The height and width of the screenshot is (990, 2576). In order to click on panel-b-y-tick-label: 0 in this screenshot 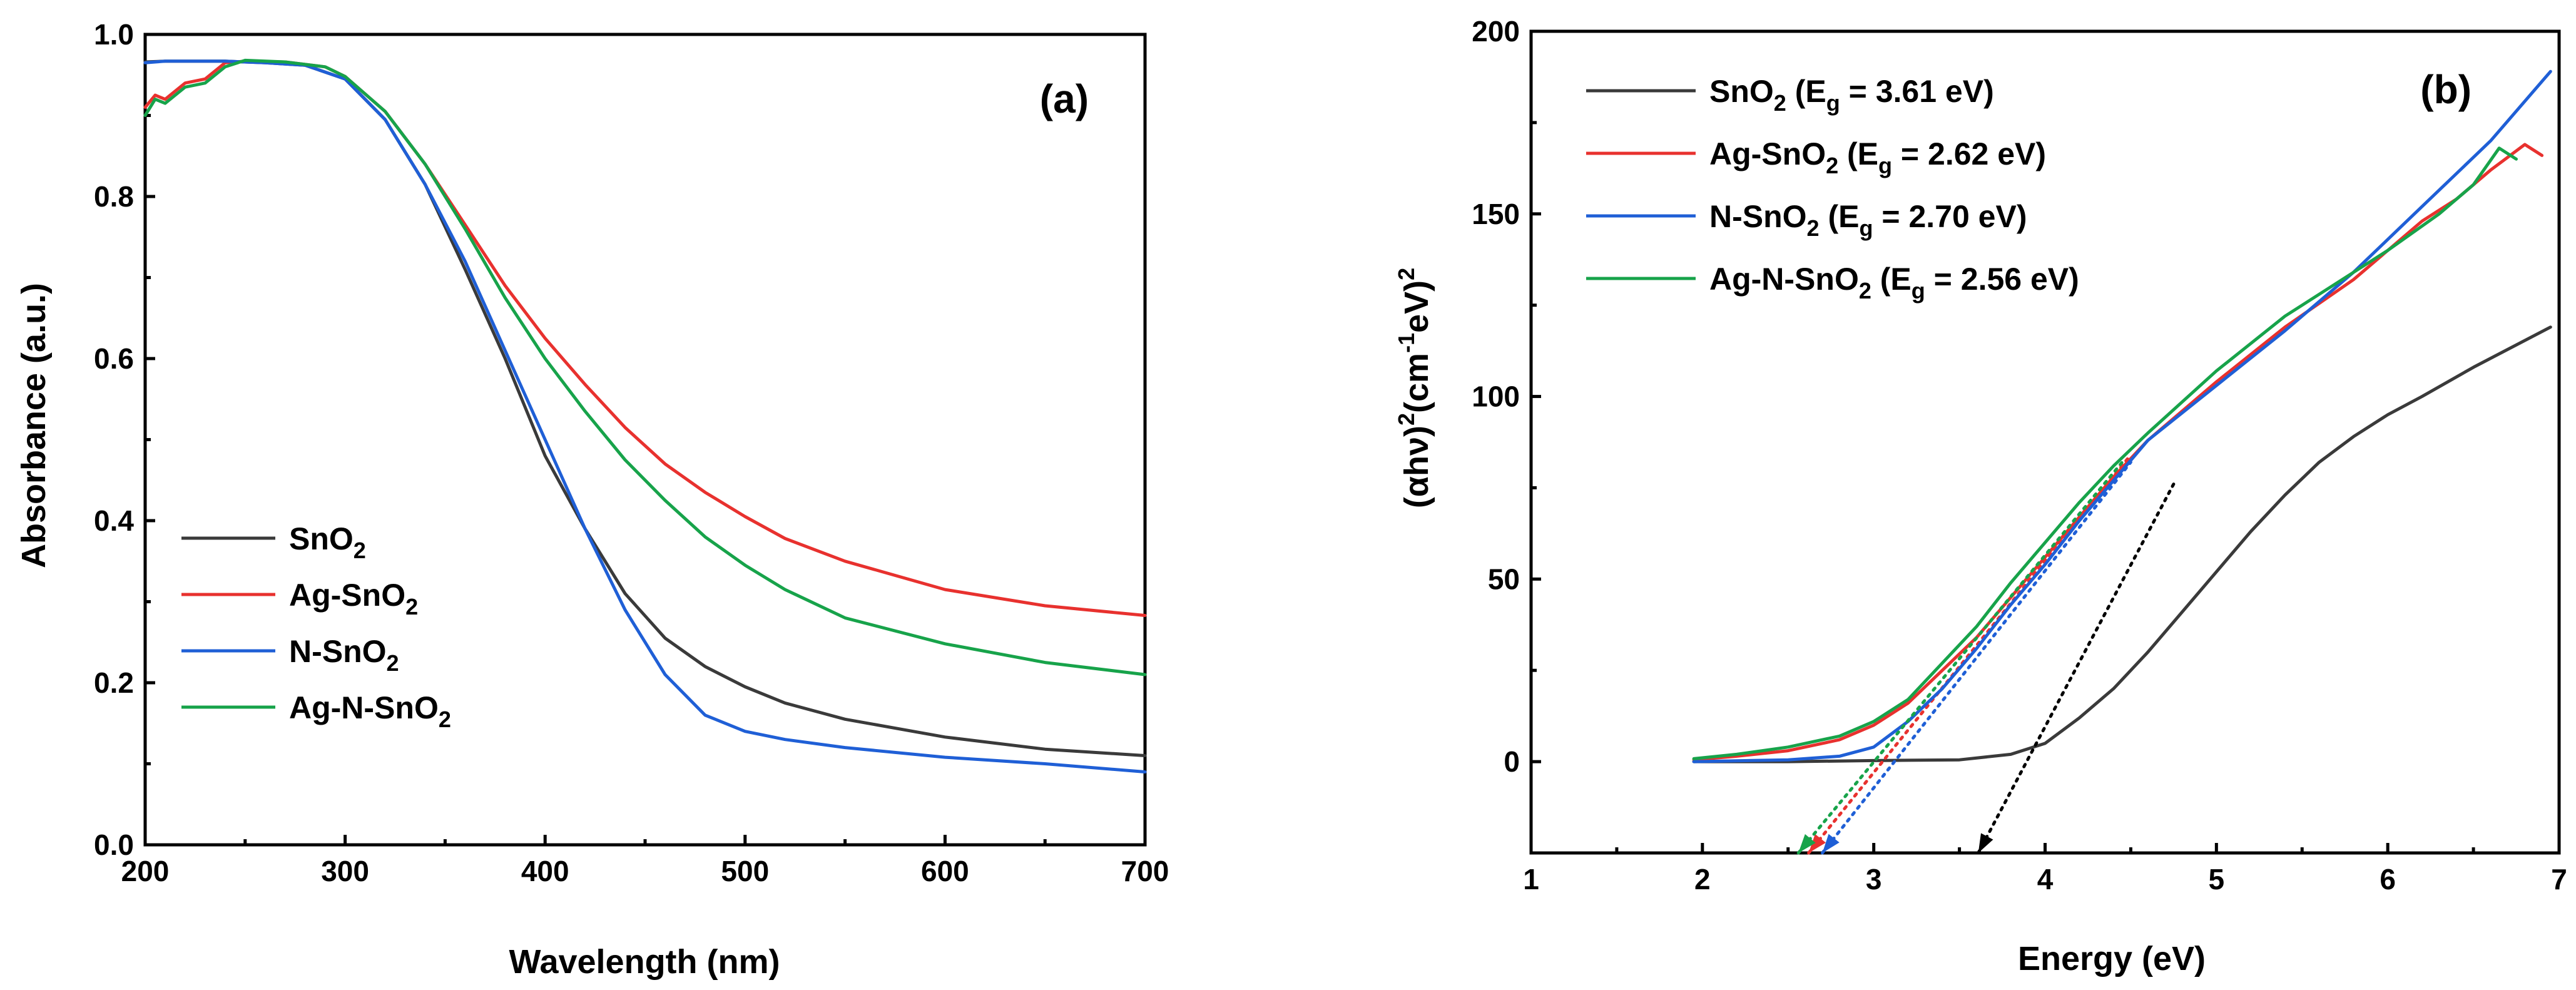, I will do `click(1512, 761)`.